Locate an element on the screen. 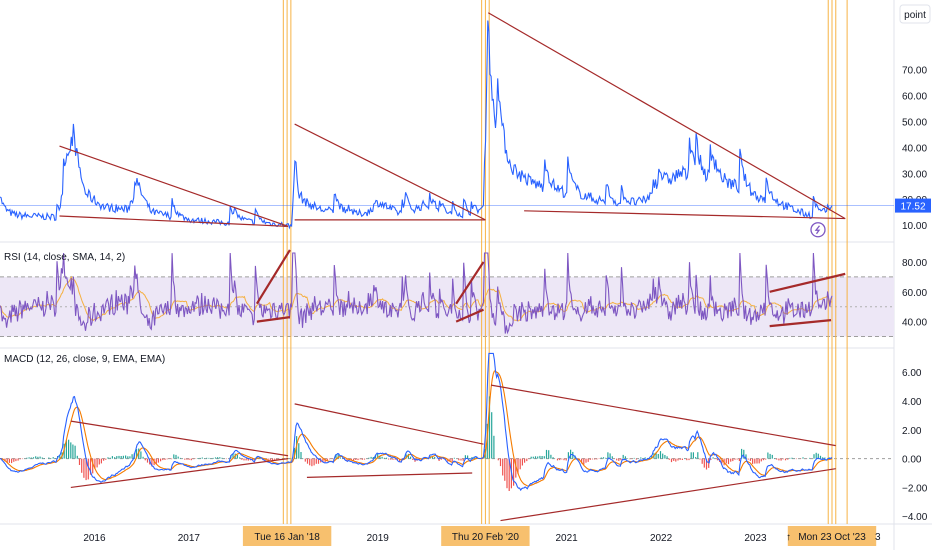 The width and height of the screenshot is (932, 555). date-tag-label: Tue 16 Jan '18 is located at coordinates (287, 537).